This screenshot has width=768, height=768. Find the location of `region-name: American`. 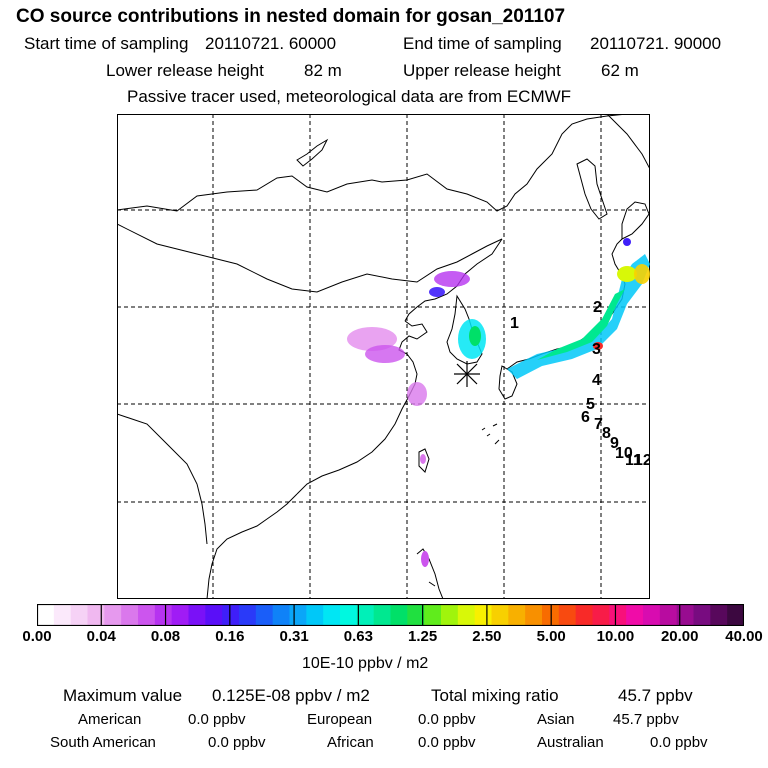

region-name: American is located at coordinates (110, 719).